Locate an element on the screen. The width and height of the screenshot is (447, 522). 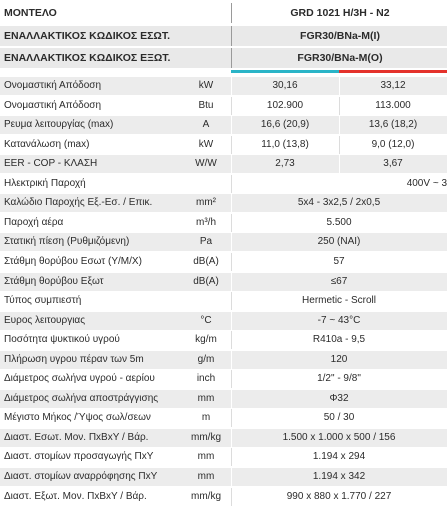
spec-row: Στατική πίεση (Ρυθμιζόμενη) Pa 250 (ΝΑΙ) is located at coordinates (223, 242).